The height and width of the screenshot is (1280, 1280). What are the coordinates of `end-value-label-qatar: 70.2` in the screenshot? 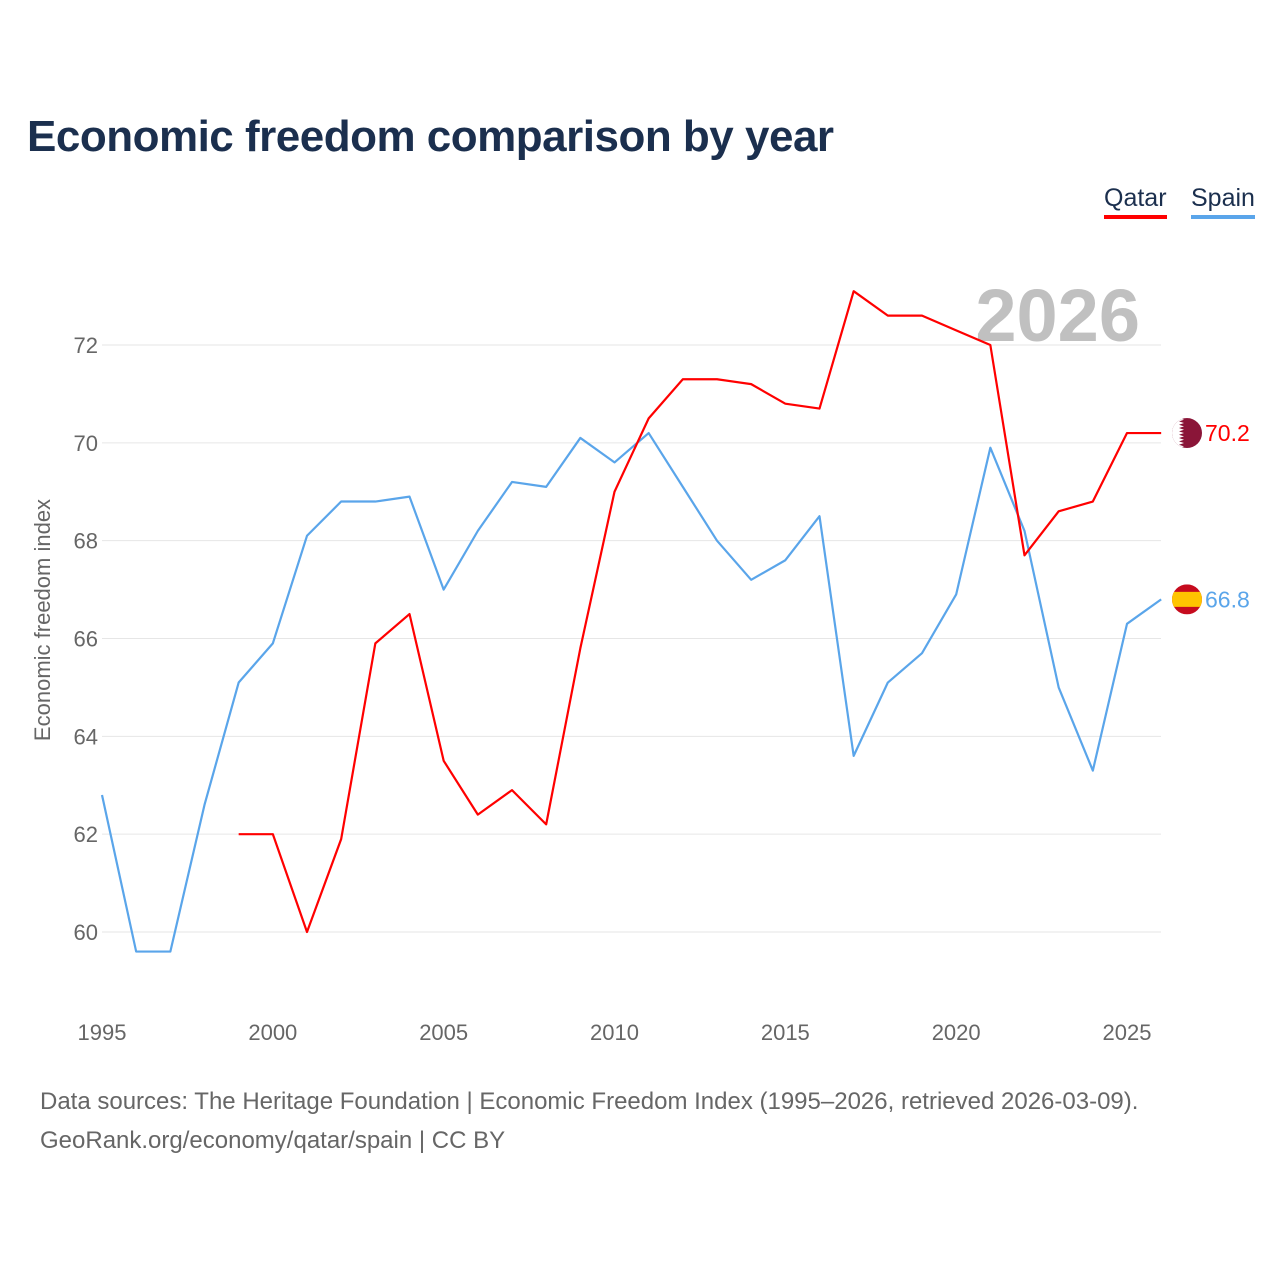 It's located at (1227, 433).